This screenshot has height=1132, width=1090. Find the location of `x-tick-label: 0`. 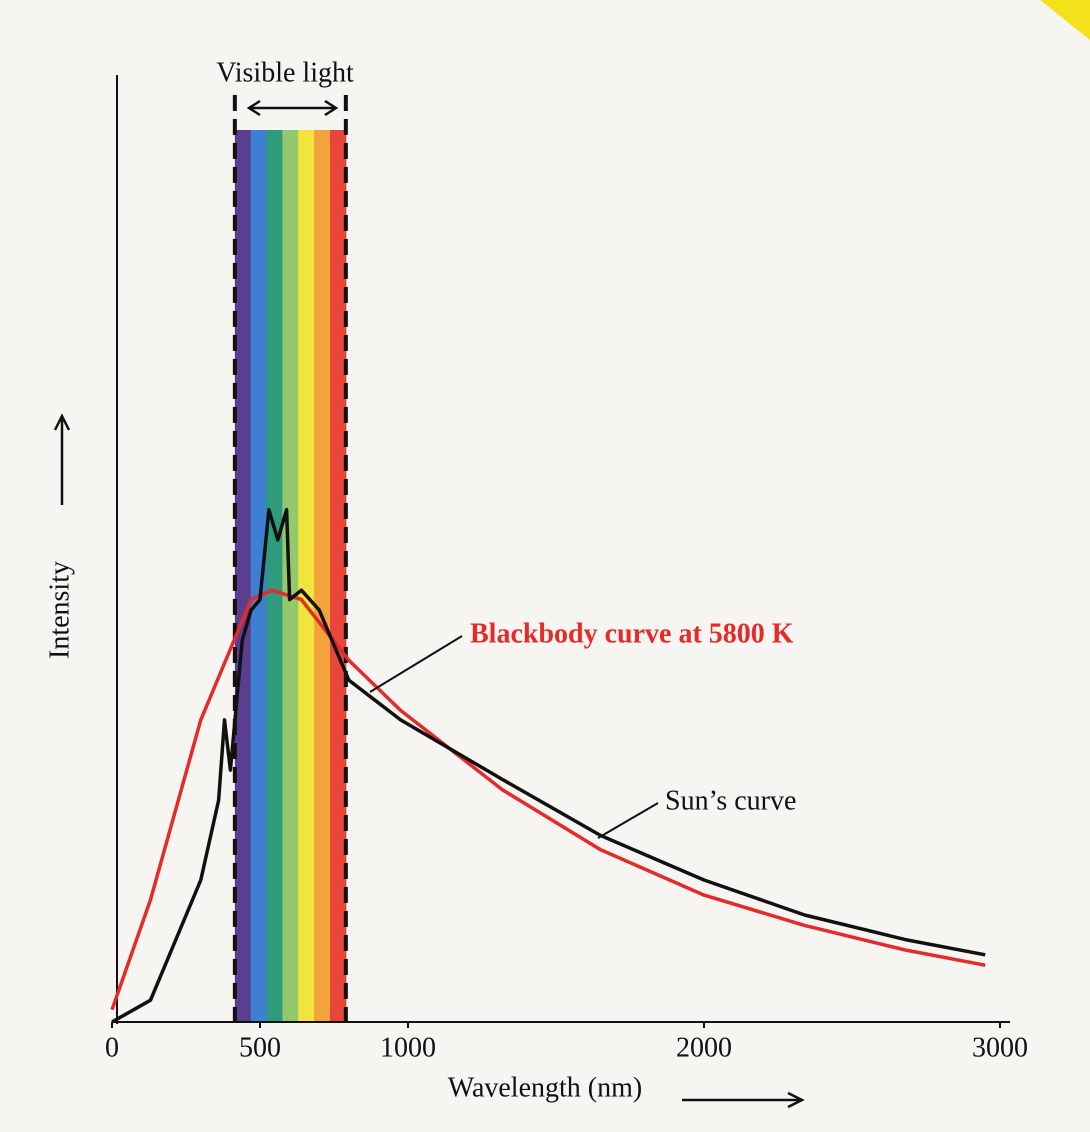

x-tick-label: 0 is located at coordinates (112, 1047).